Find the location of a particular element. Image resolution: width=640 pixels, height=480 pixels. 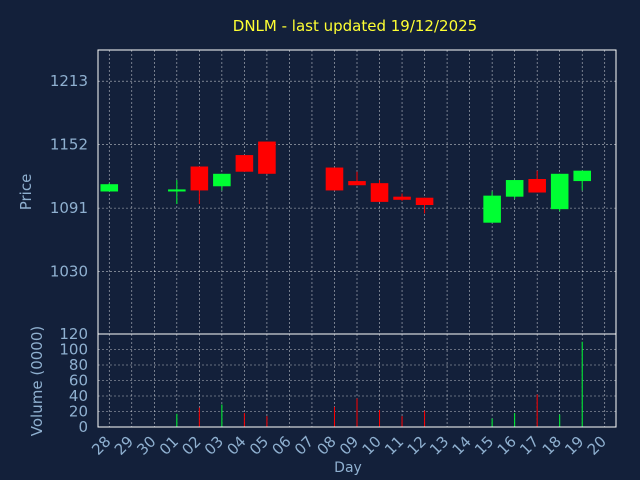

price-tick-label: 1030 is located at coordinates (69, 272).